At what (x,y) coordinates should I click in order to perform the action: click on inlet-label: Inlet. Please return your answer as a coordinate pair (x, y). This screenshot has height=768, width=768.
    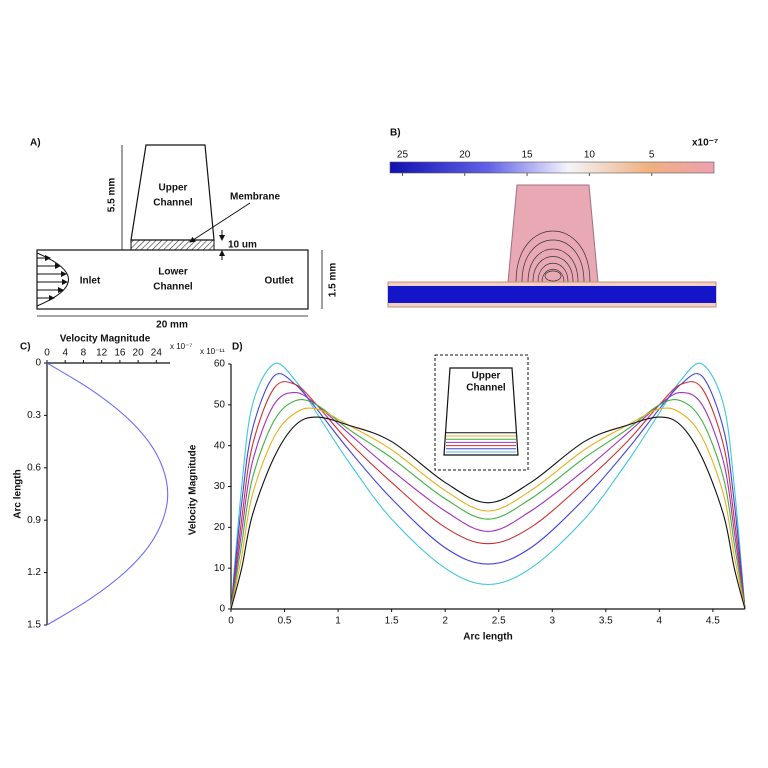
    Looking at the image, I should click on (90, 281).